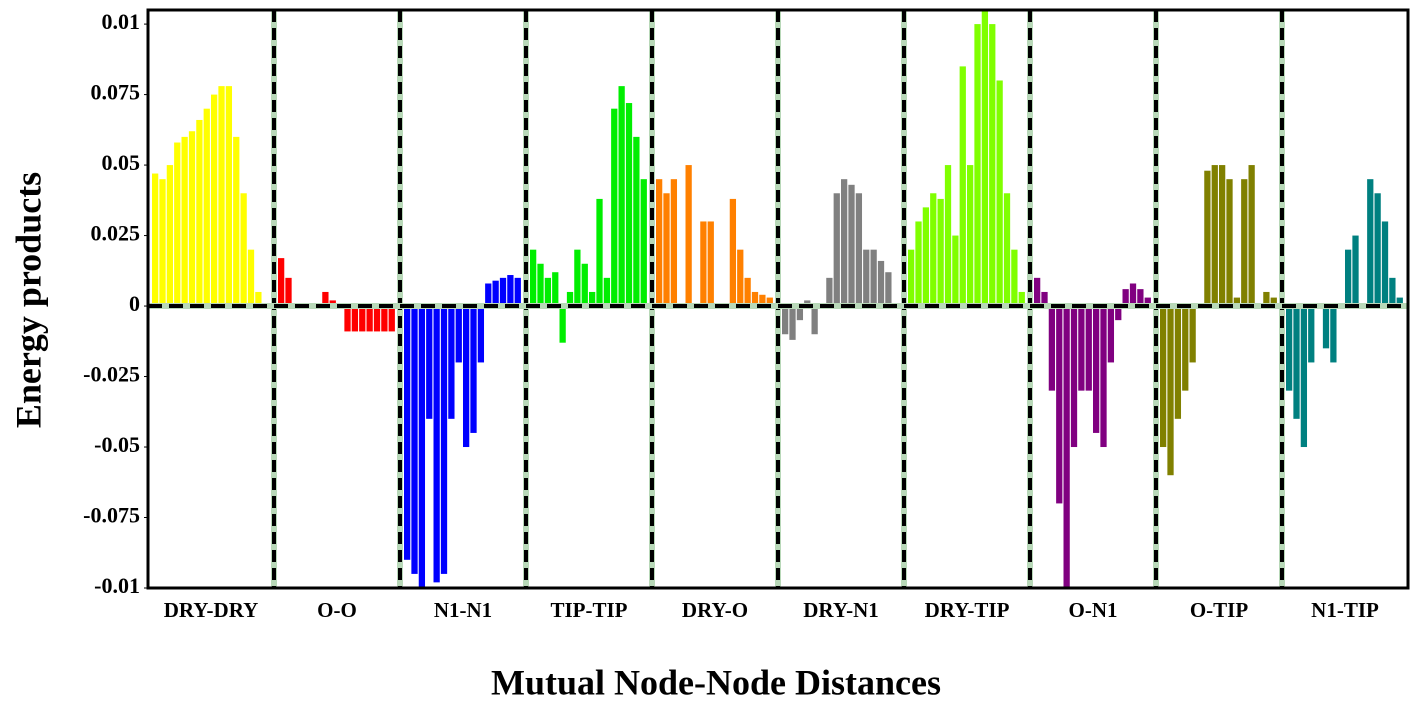 The height and width of the screenshot is (709, 1417). Describe the element at coordinates (841, 610) in the screenshot. I see `x-tick-label: DRY-N1` at that location.